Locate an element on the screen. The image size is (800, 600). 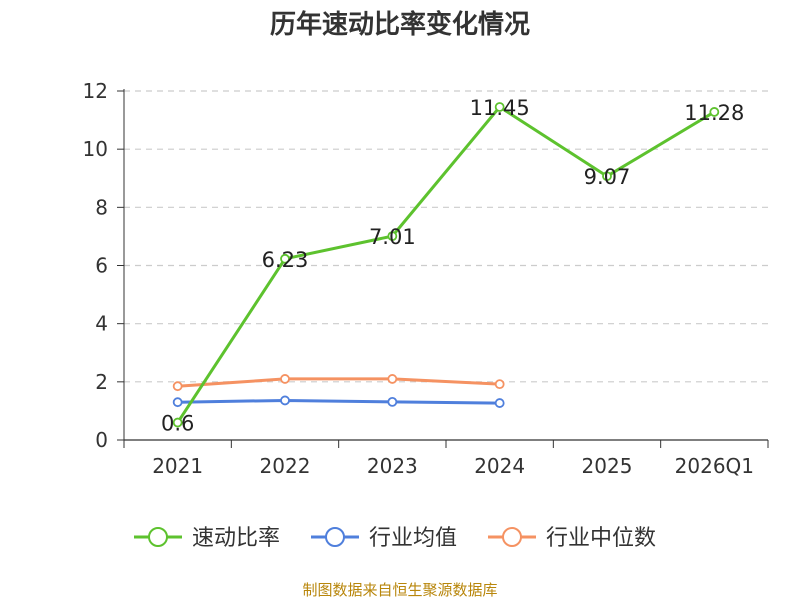
y-tick-label: 4 is located at coordinates (101, 324).